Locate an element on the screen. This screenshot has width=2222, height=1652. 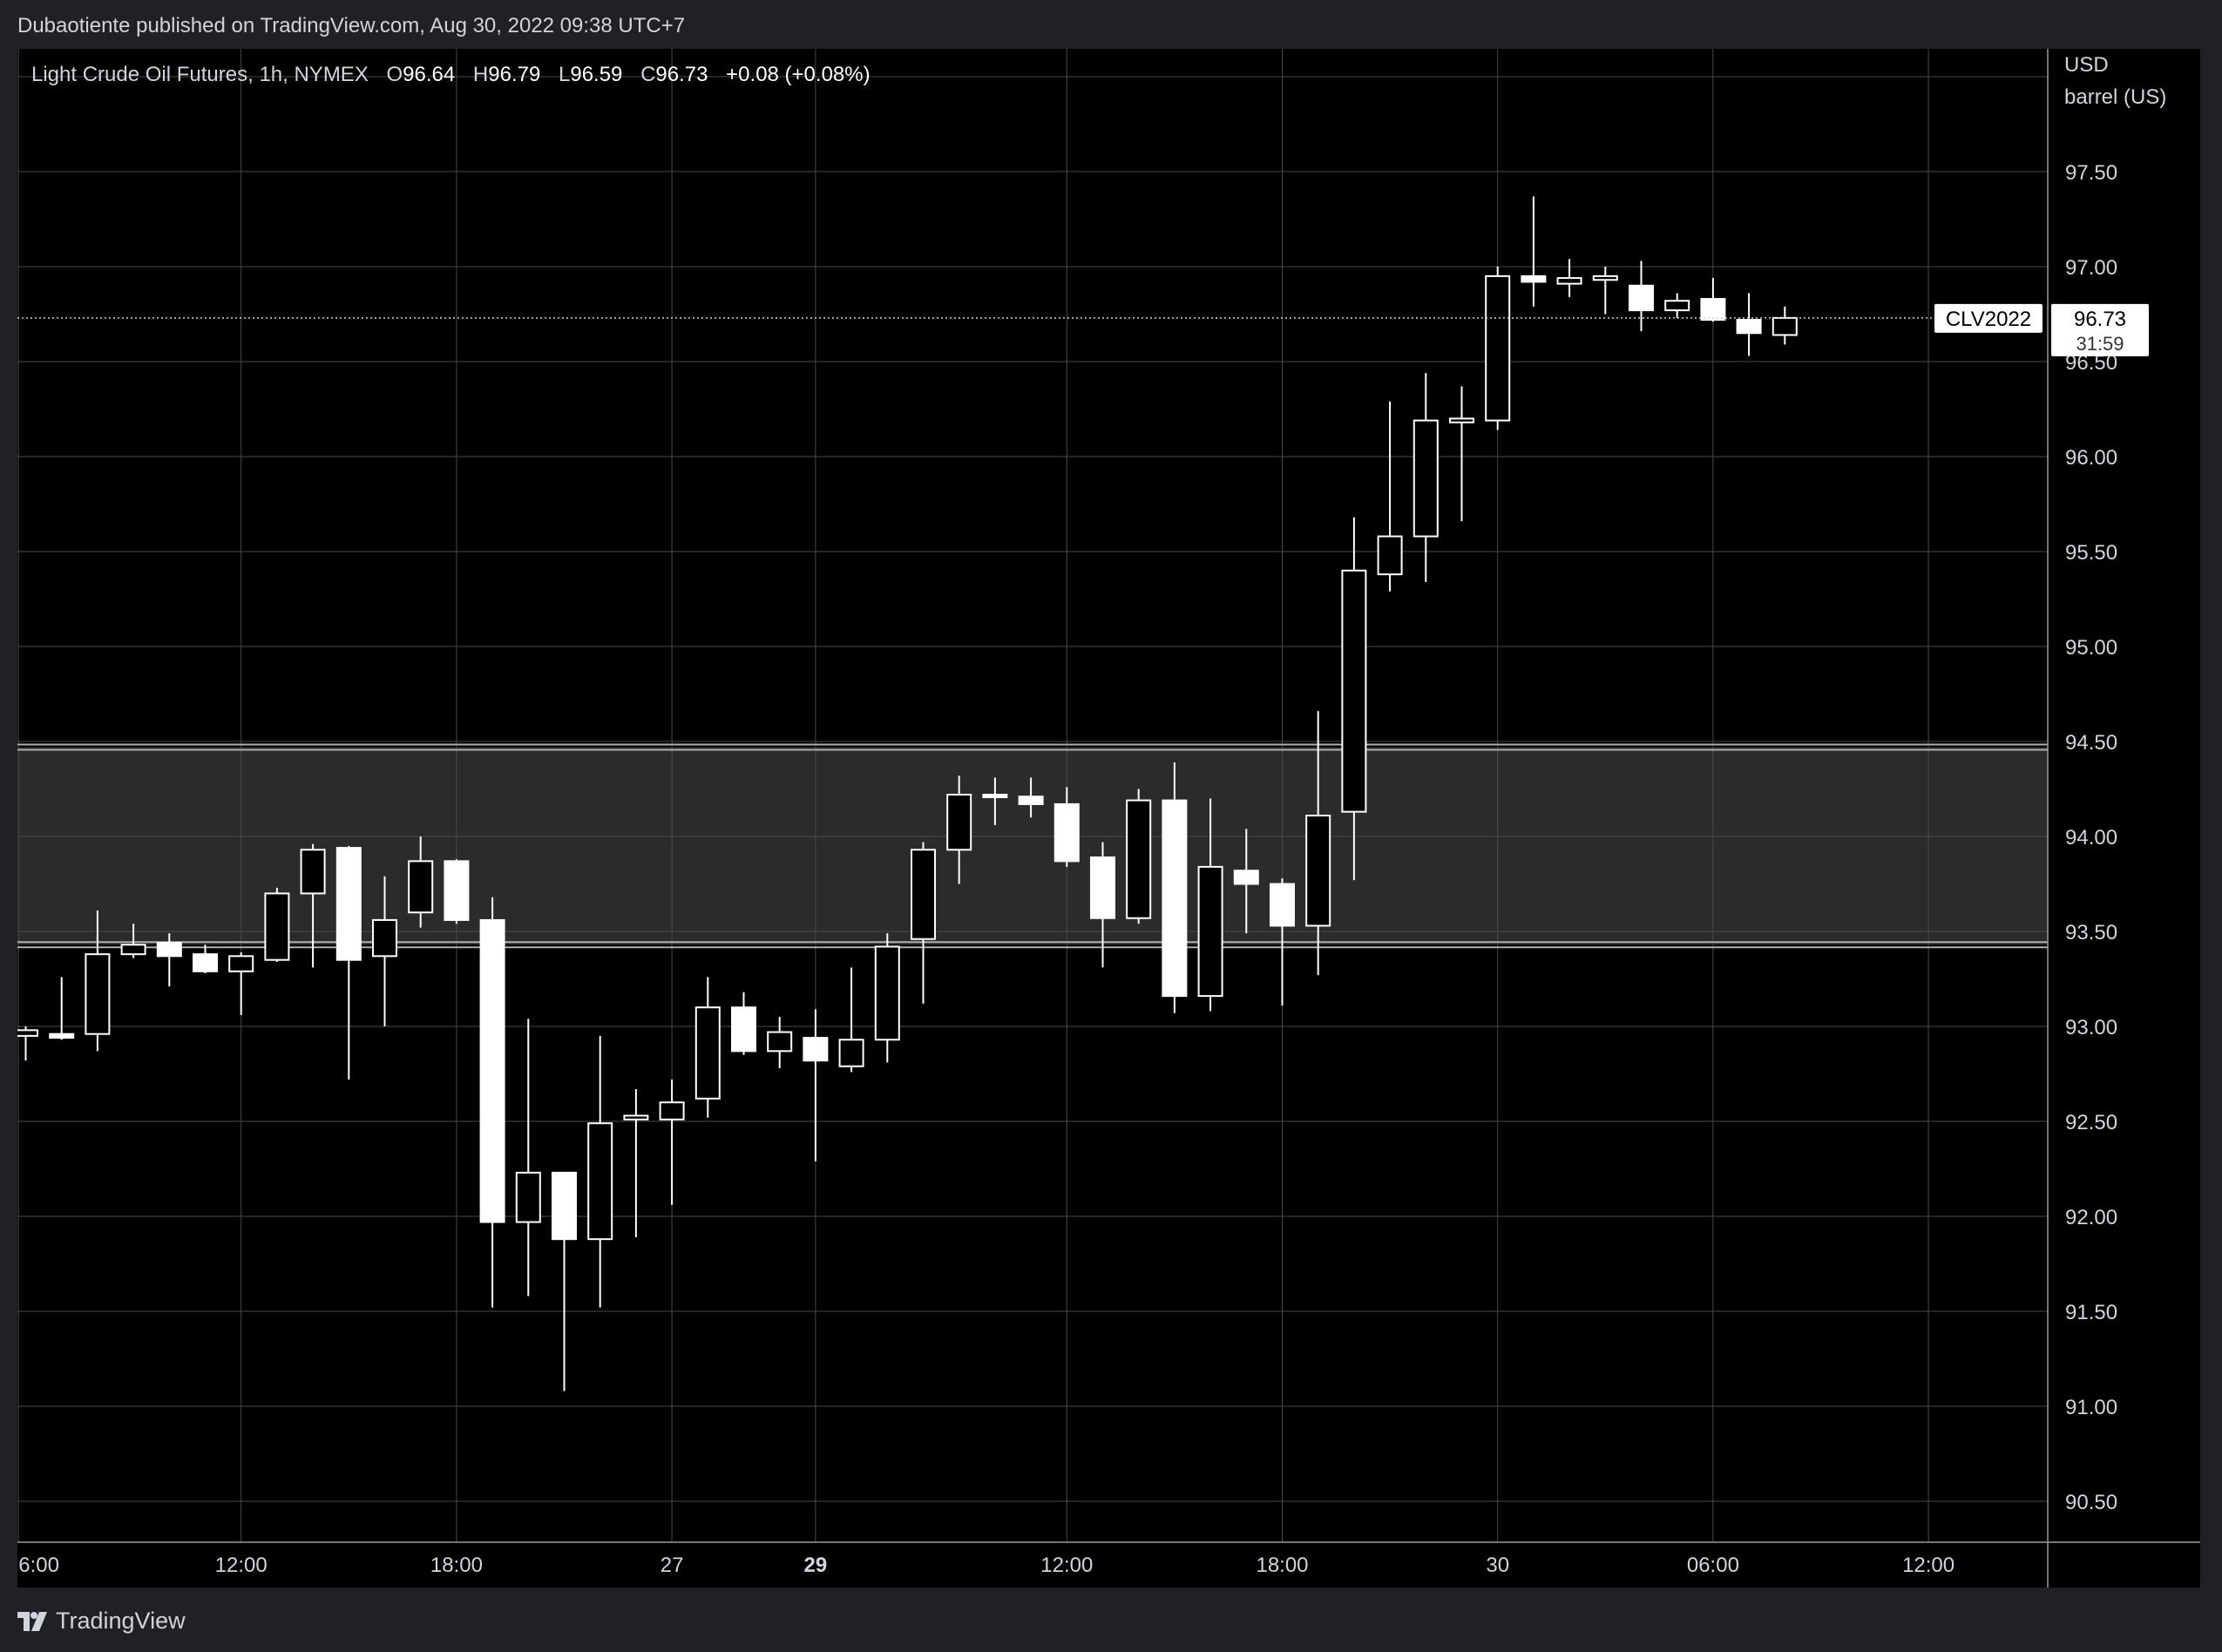
time-tick-label: 06:00 is located at coordinates (1713, 1565).